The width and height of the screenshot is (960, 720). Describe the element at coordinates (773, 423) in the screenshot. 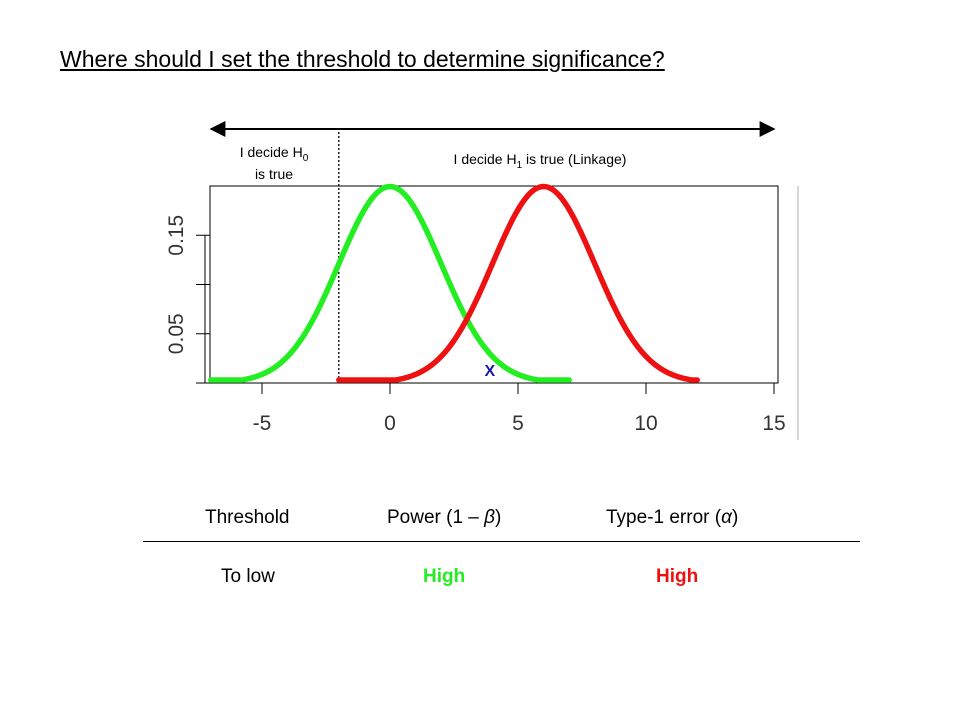

I see `x-tick-label: 15` at that location.